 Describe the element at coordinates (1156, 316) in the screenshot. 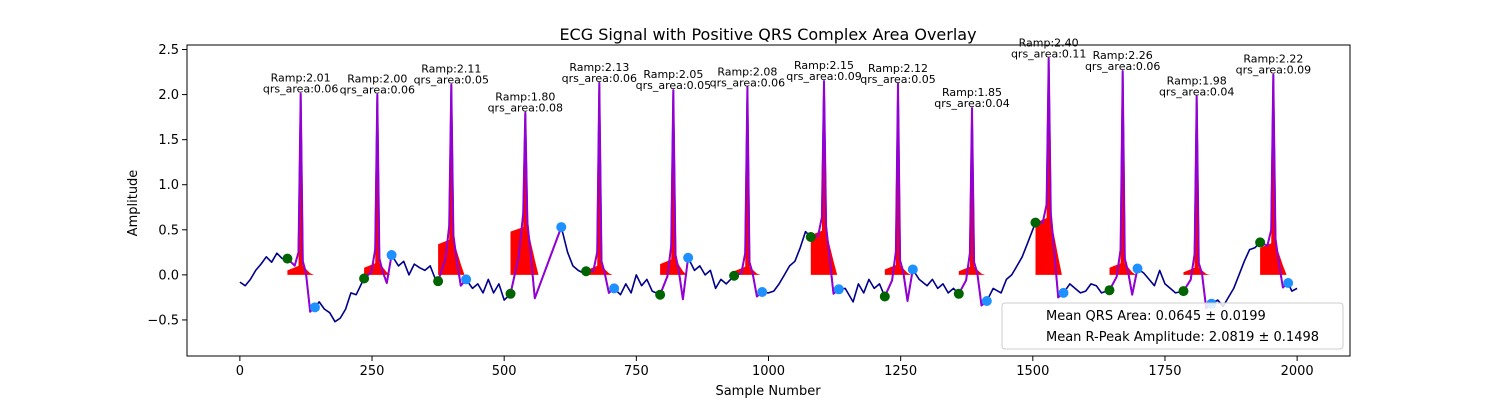

I see `legend-entry-mean-qrs-area: Mean QRS Area: 0.0645 ± 0.0199` at that location.